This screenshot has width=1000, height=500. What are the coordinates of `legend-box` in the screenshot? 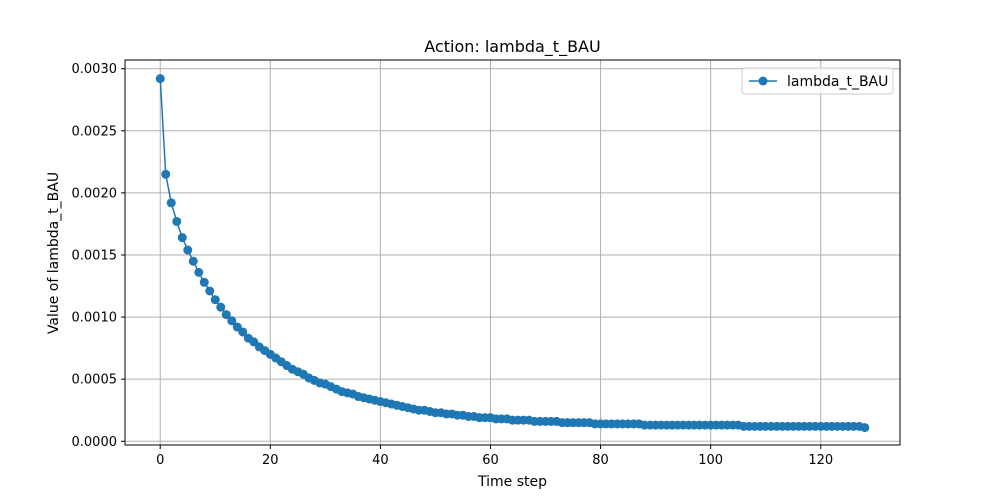 It's located at (817, 81).